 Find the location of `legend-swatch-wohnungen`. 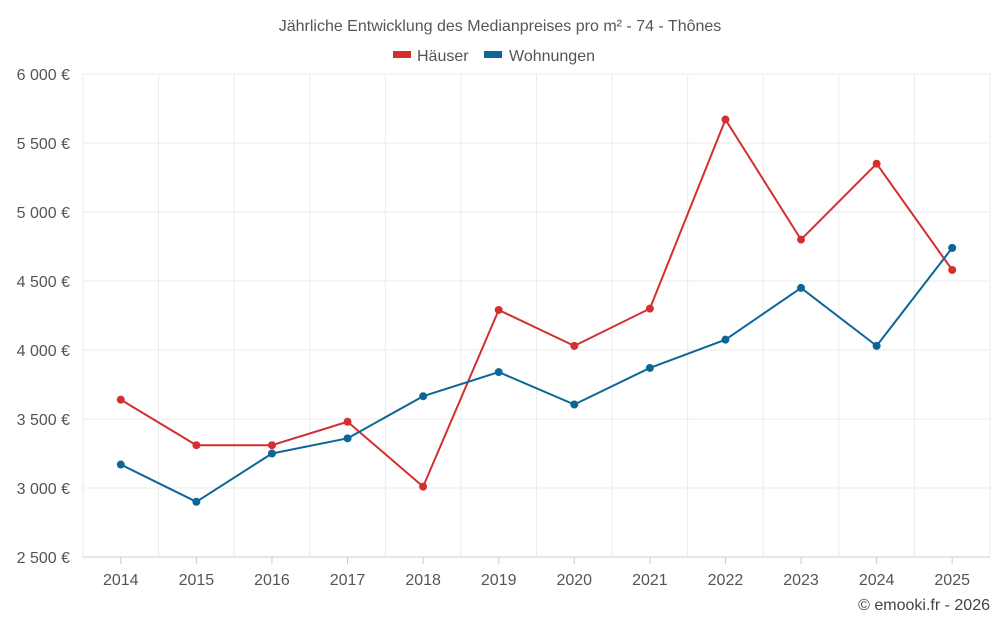

legend-swatch-wohnungen is located at coordinates (493, 54).